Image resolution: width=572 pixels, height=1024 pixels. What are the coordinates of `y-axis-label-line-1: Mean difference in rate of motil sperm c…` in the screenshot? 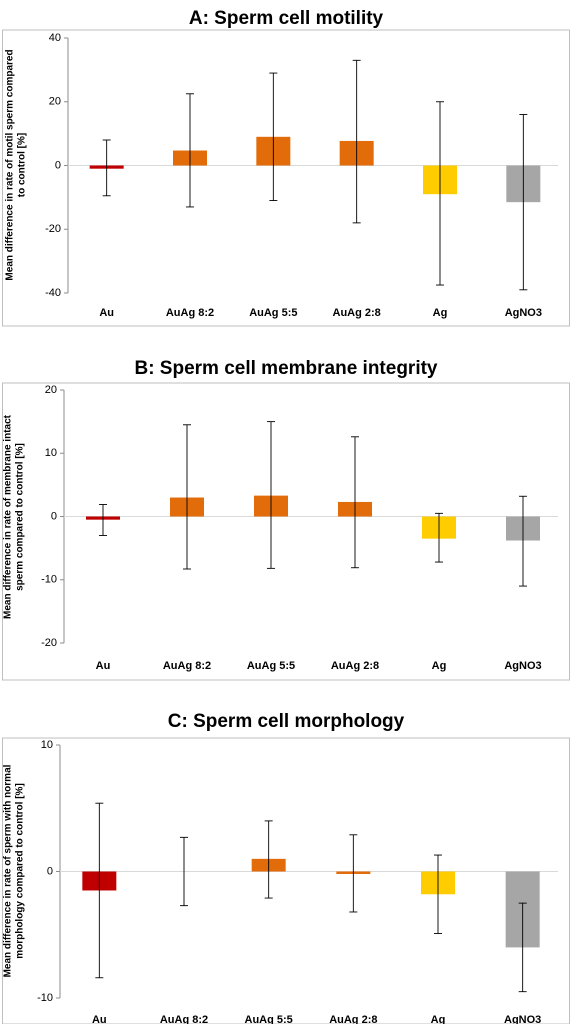 It's located at (10, 164).